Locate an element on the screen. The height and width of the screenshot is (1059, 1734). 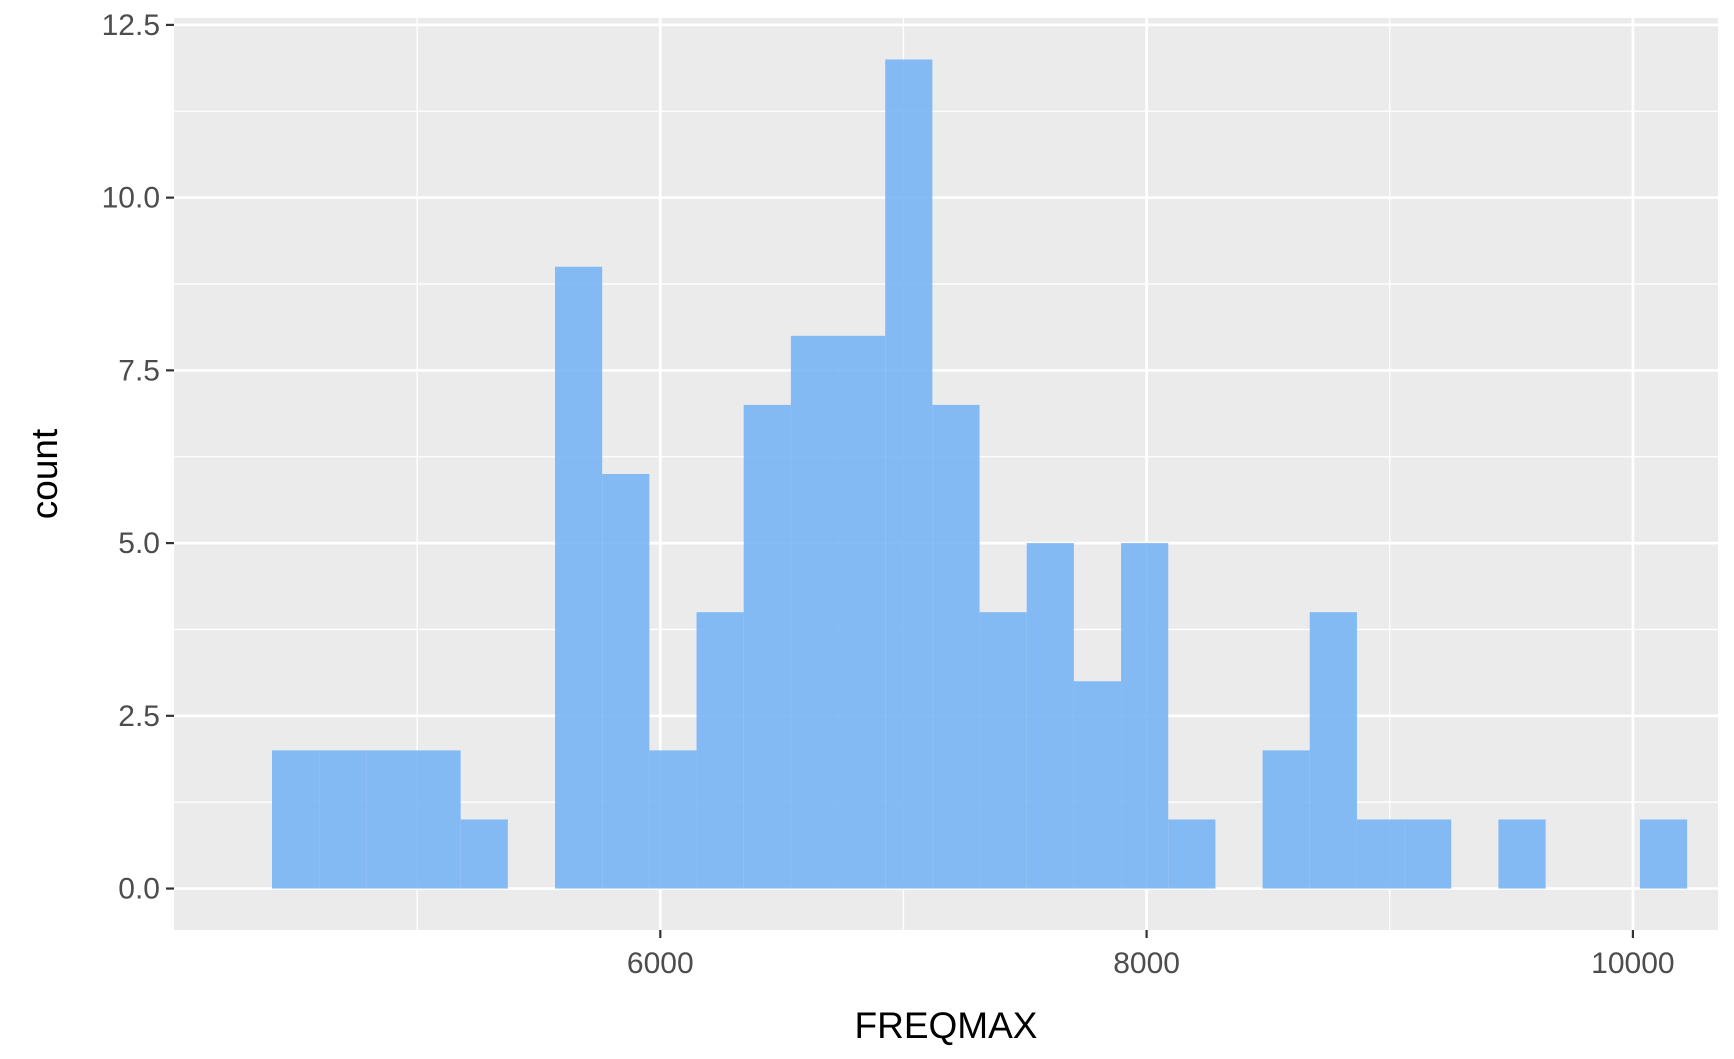
y-axis: 0.0 2.5 5.0 7.5 10.0 12.5 is located at coordinates (138, 457).